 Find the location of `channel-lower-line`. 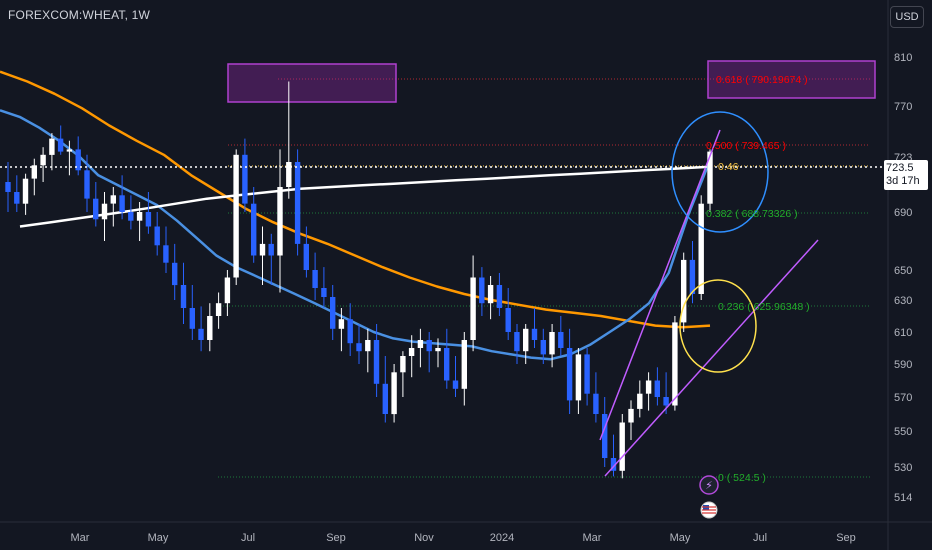

channel-lower-line is located at coordinates (711, 358).